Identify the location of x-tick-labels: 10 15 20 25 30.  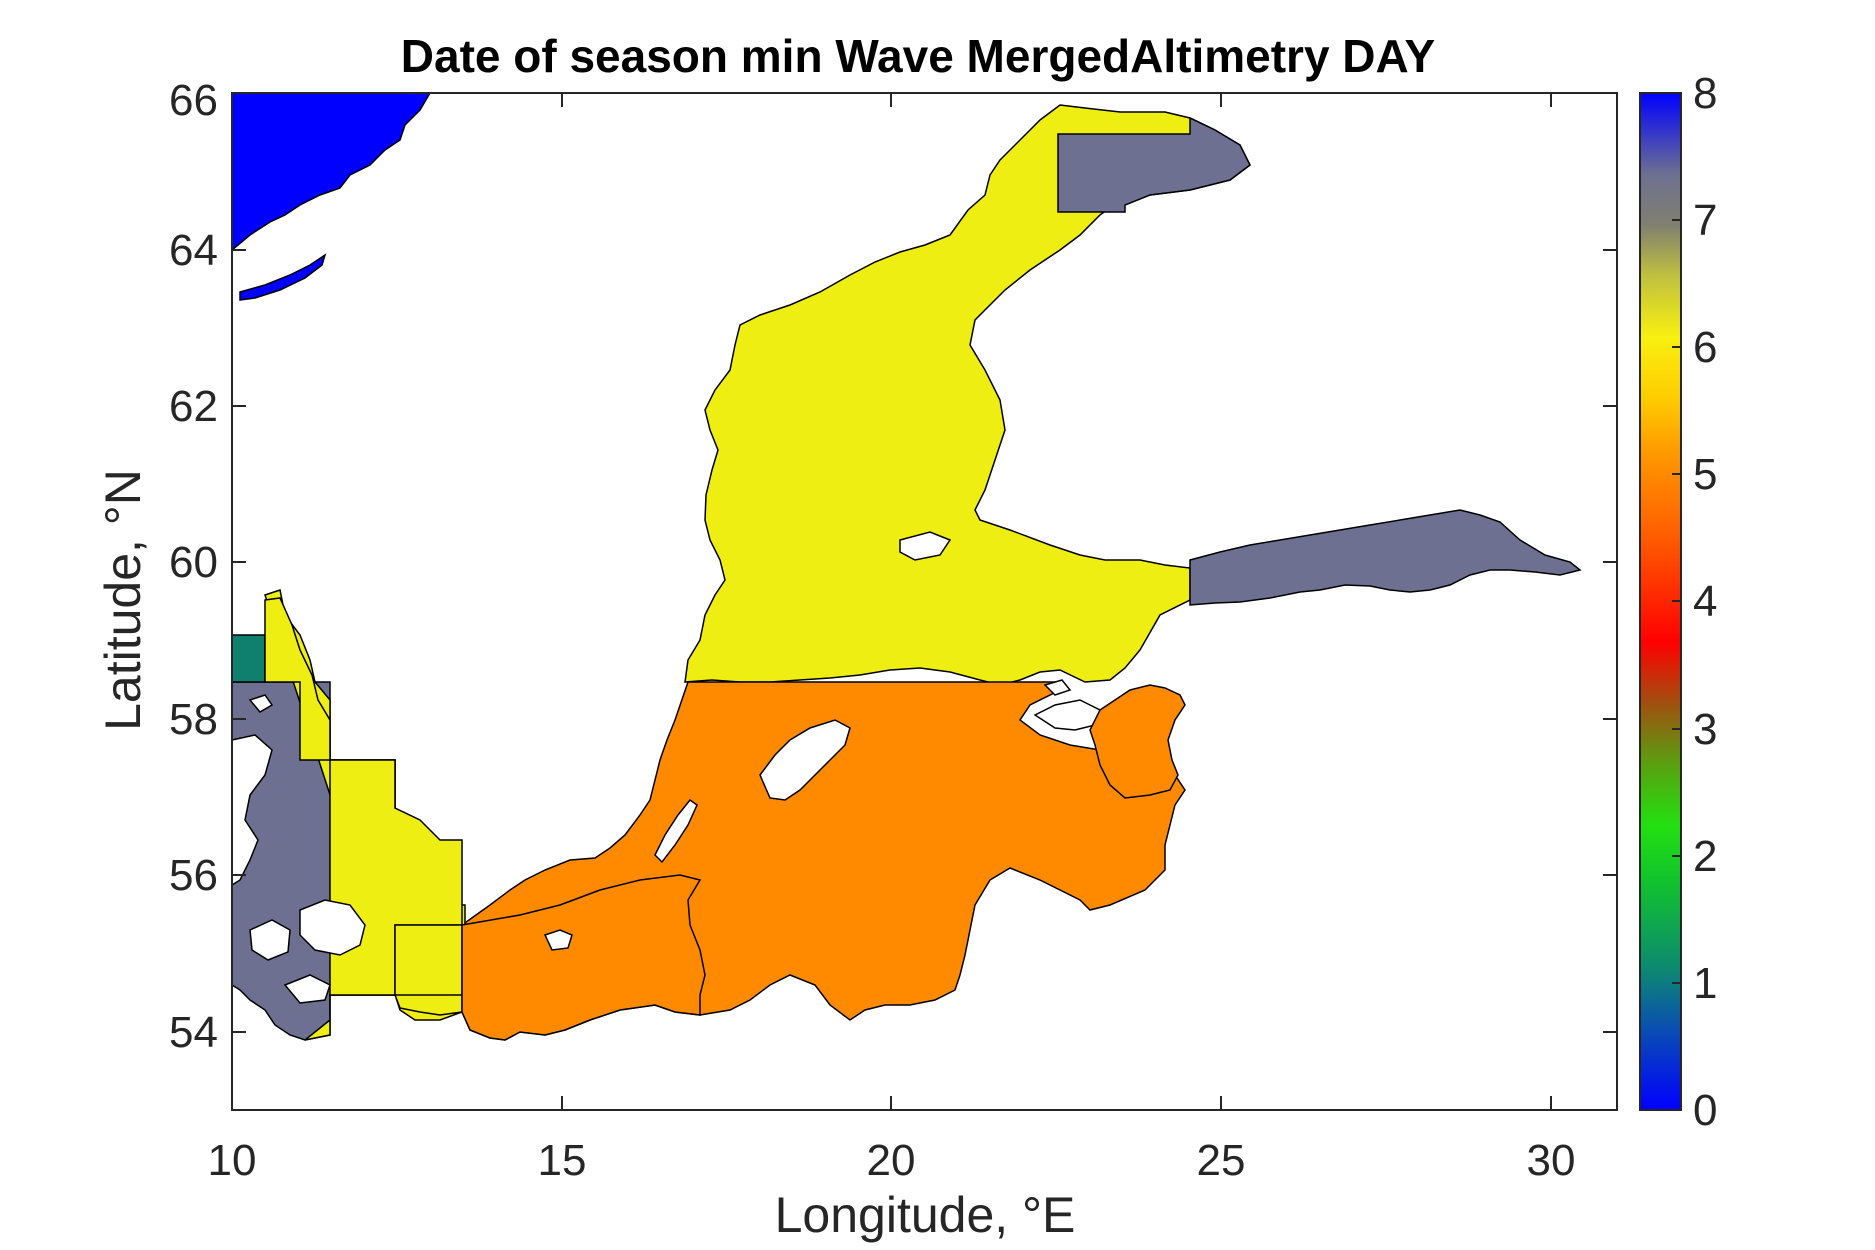
(892, 1160).